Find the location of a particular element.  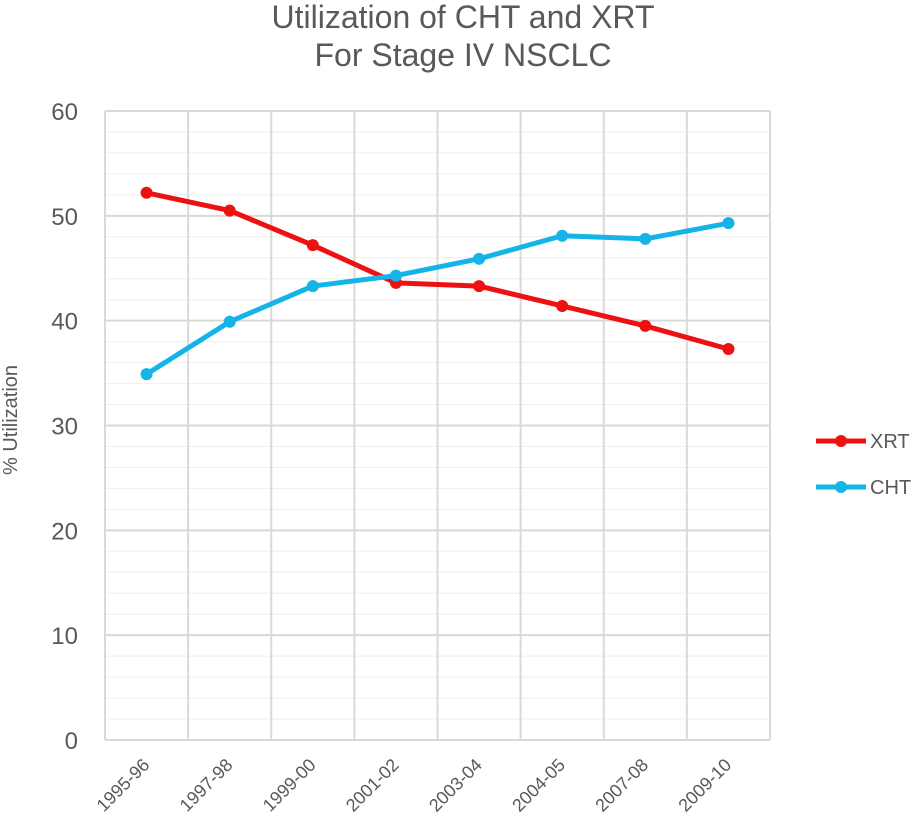

y-tick-label: 10 is located at coordinates (64, 636).